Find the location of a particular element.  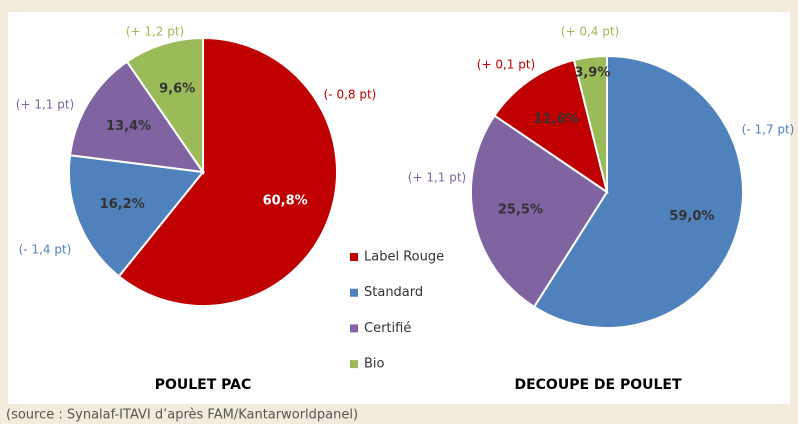

data-label: 13,4% is located at coordinates (128, 126).